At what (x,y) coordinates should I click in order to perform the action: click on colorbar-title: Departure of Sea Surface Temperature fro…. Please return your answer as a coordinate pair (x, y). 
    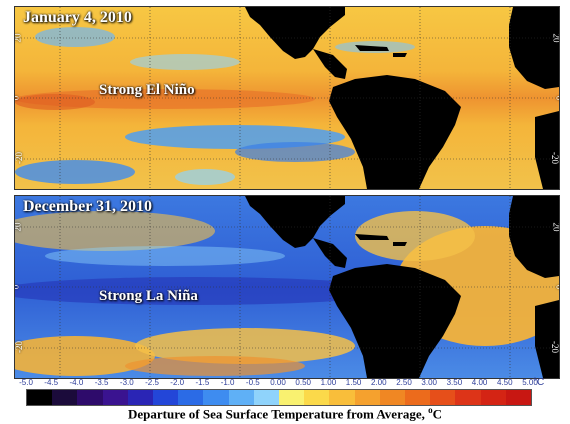
    Looking at the image, I should click on (285, 413).